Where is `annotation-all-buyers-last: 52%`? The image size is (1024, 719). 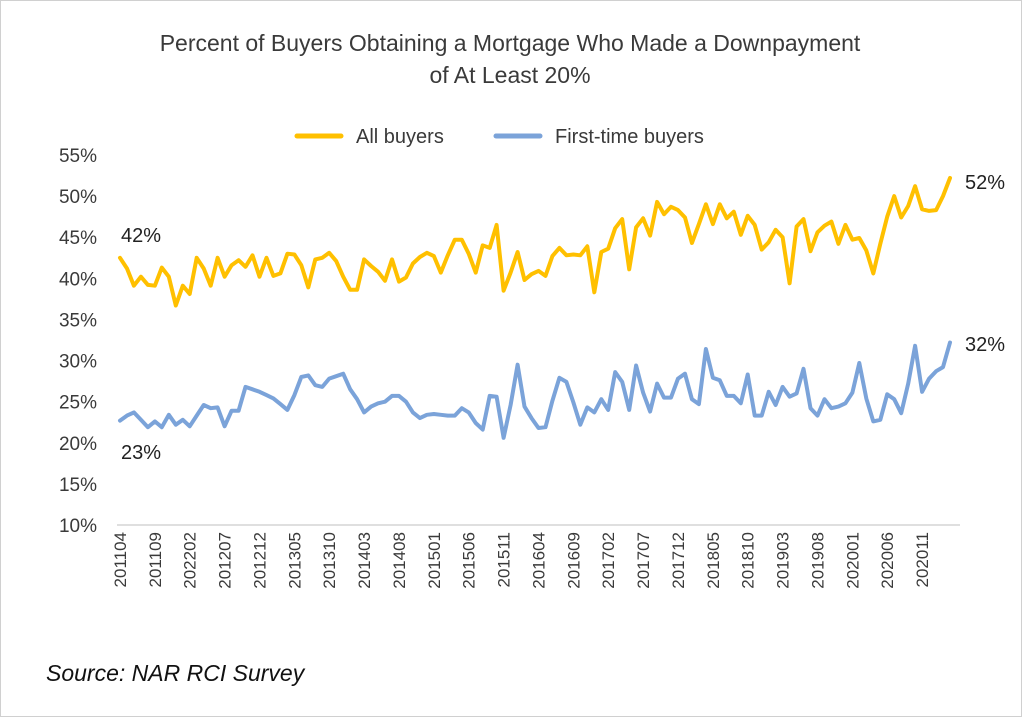 annotation-all-buyers-last: 52% is located at coordinates (985, 183).